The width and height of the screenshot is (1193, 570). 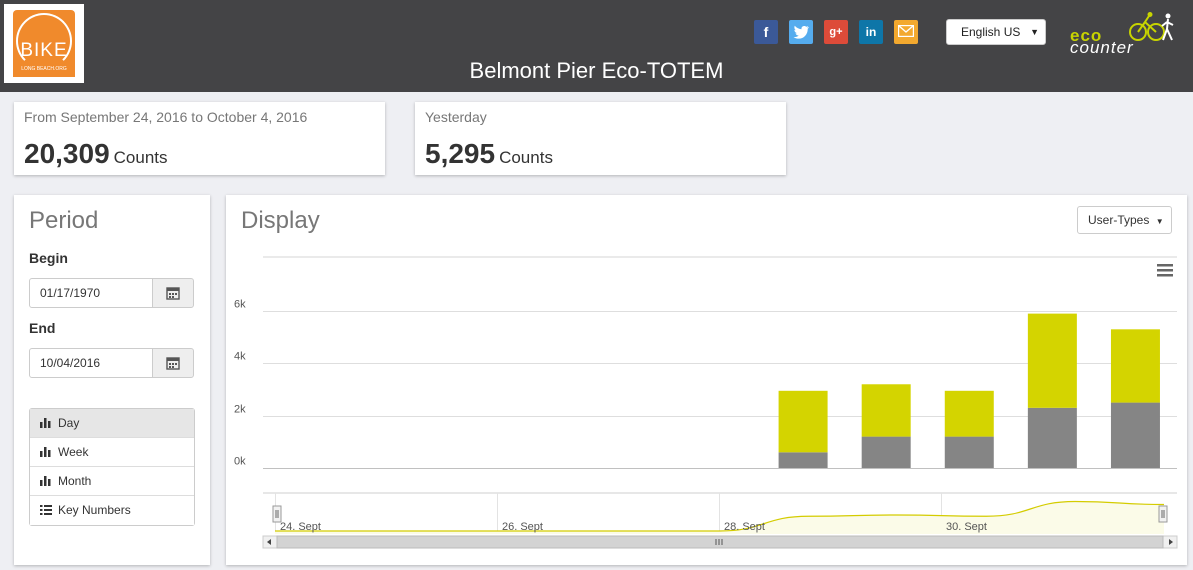 I want to click on granularity-month: Month, so click(x=112, y=481).